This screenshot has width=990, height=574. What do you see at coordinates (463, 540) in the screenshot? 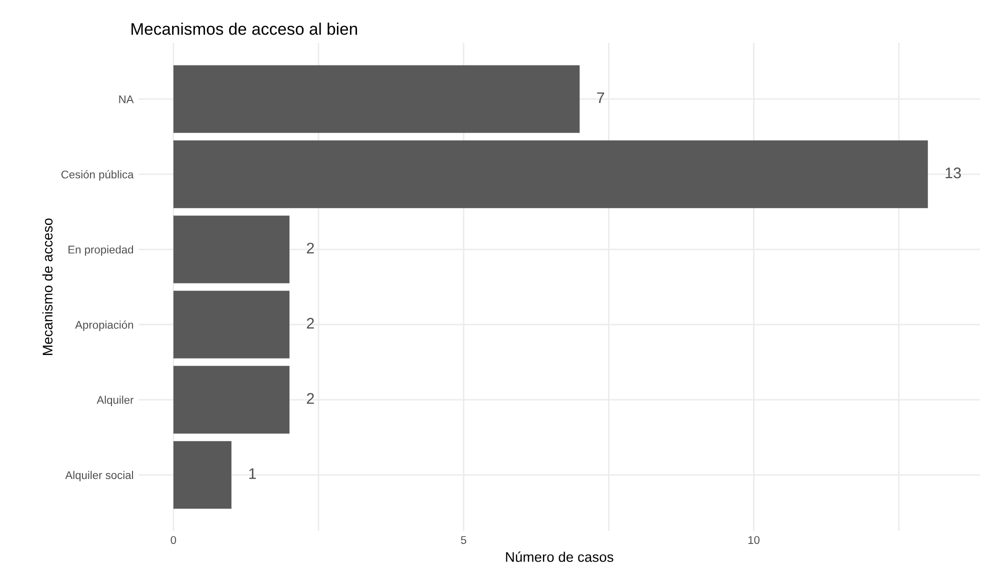
I see `x-tick-label: 5` at bounding box center [463, 540].